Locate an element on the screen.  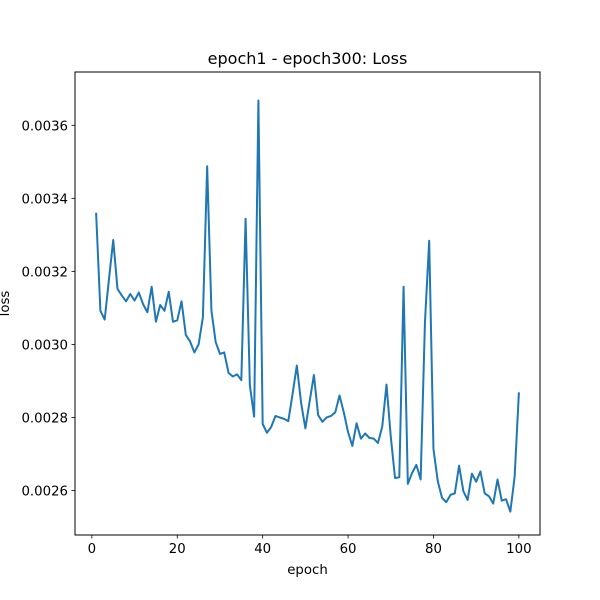
y-tick-label: 0.0026 is located at coordinates (44, 491).